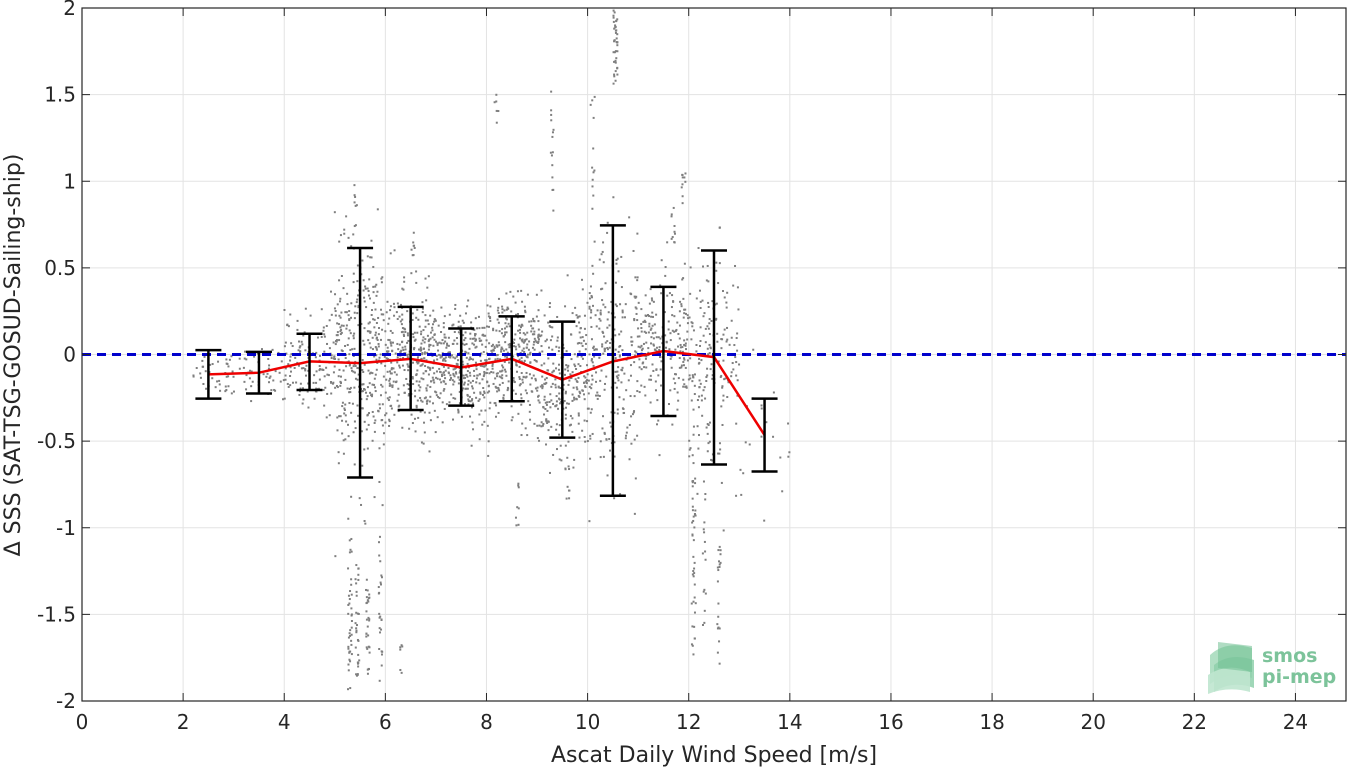  What do you see at coordinates (890, 722) in the screenshot?
I see `x-tick-label: 16` at bounding box center [890, 722].